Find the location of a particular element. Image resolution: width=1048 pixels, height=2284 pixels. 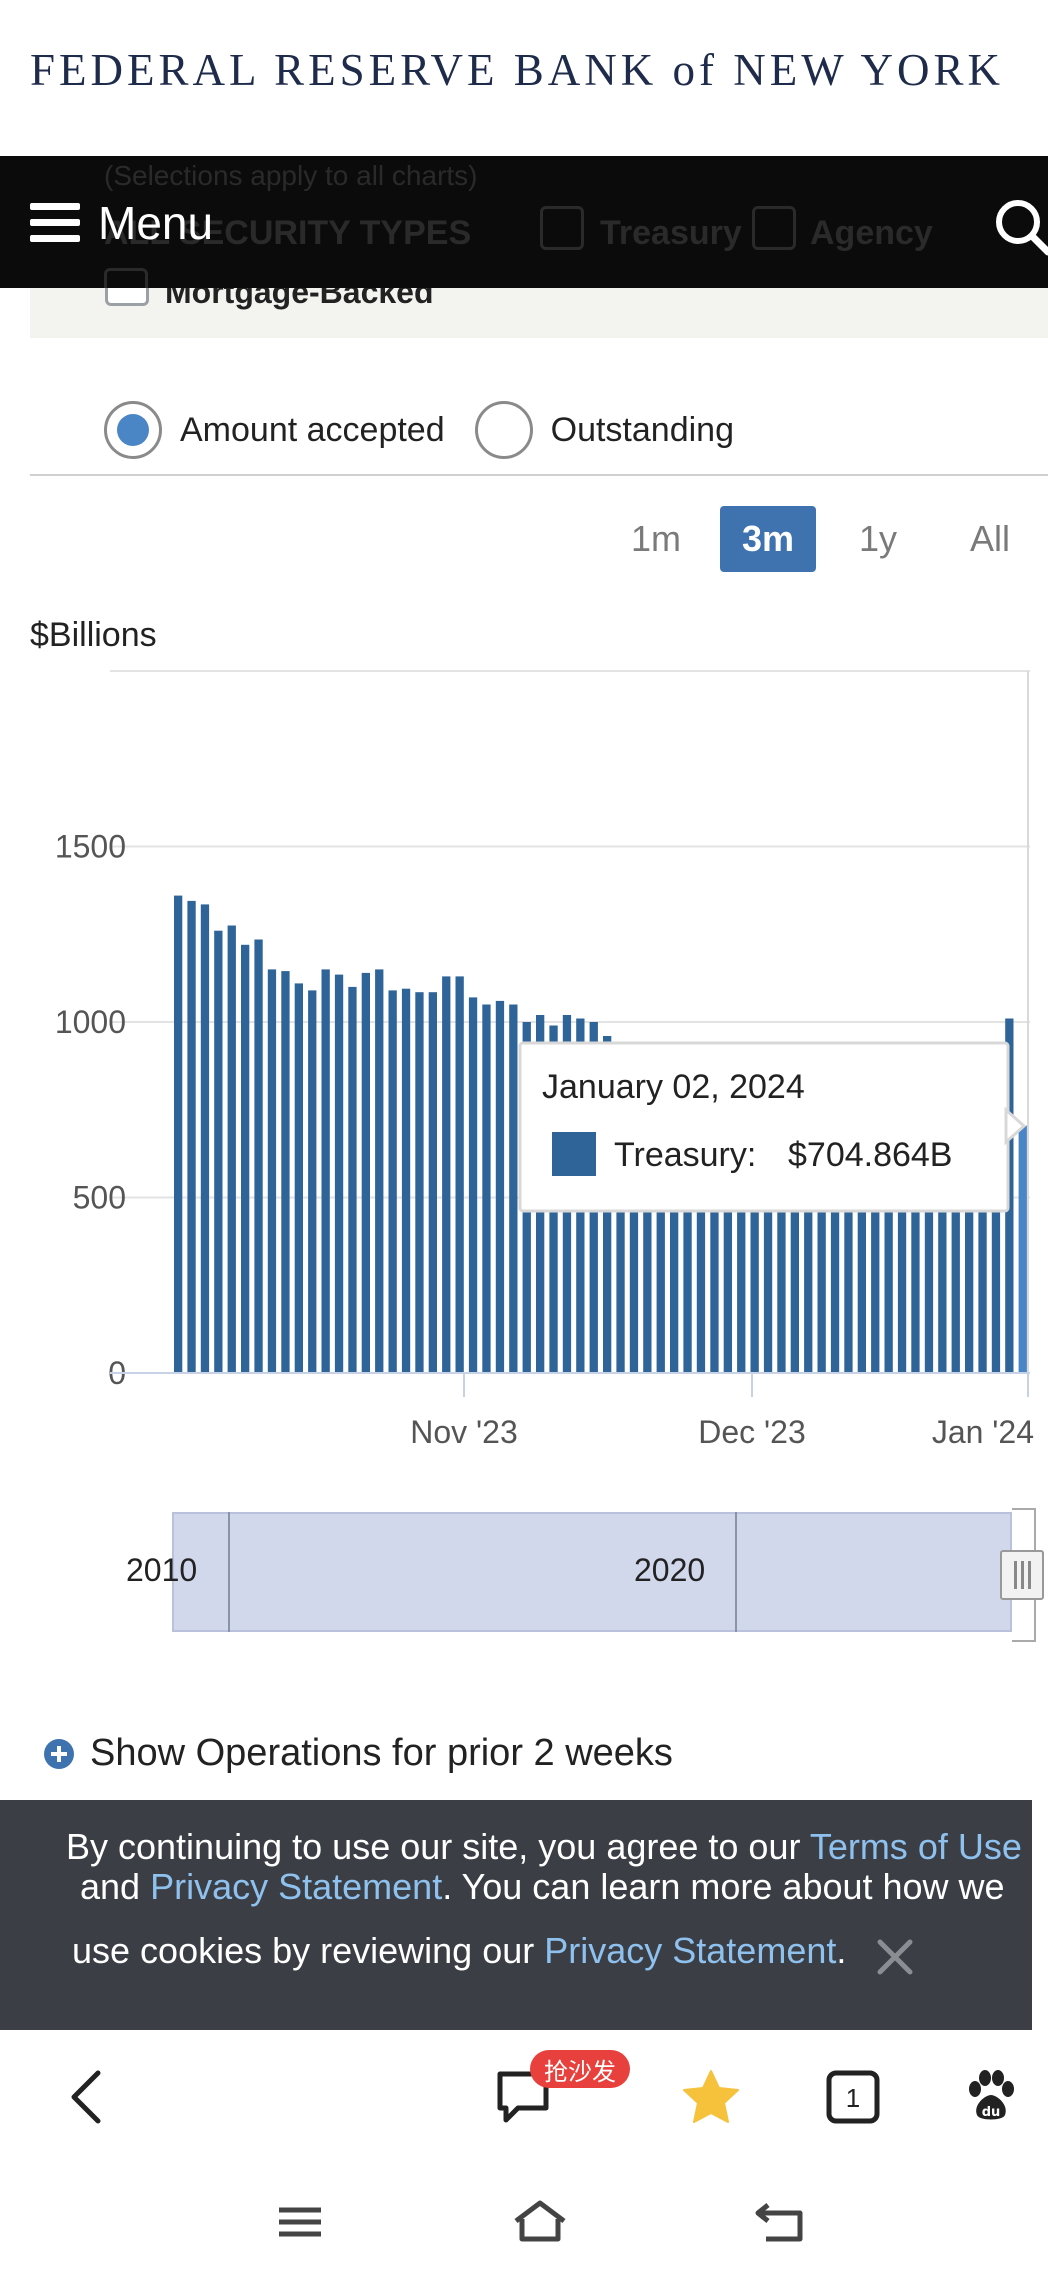

home-button is located at coordinates (540, 2222).